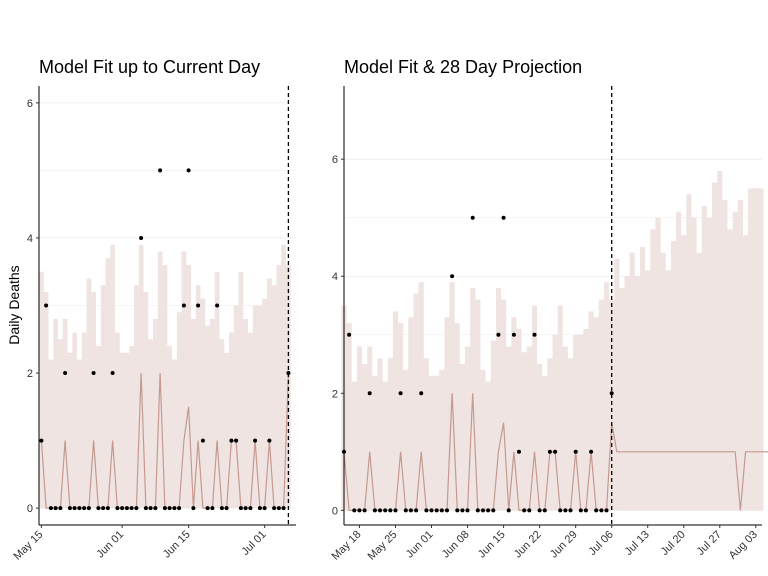 The height and width of the screenshot is (576, 768). Describe the element at coordinates (149, 67) in the screenshot. I see `panel-title: Model Fit up to Current Day` at that location.